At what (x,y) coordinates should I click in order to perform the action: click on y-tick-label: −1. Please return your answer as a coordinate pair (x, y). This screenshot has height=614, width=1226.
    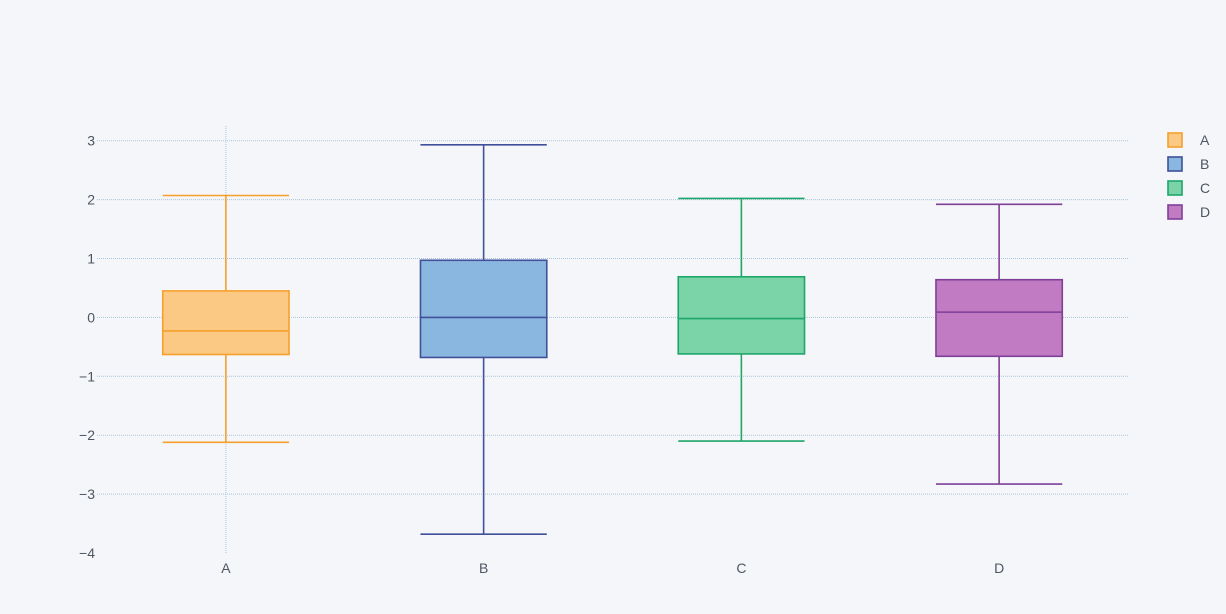
    Looking at the image, I should click on (87, 376).